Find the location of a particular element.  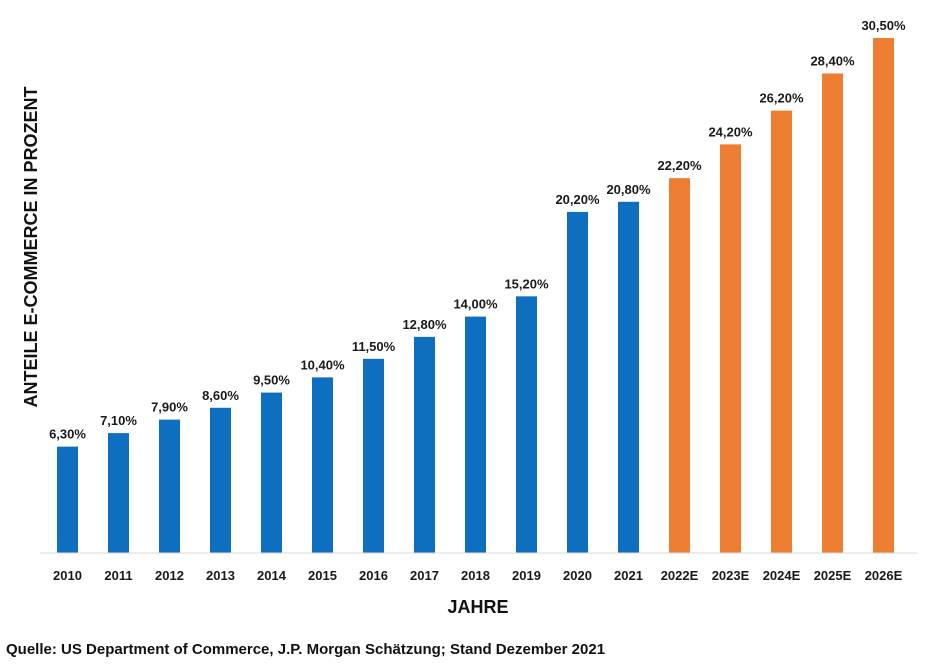

bar-2015 is located at coordinates (322, 465).